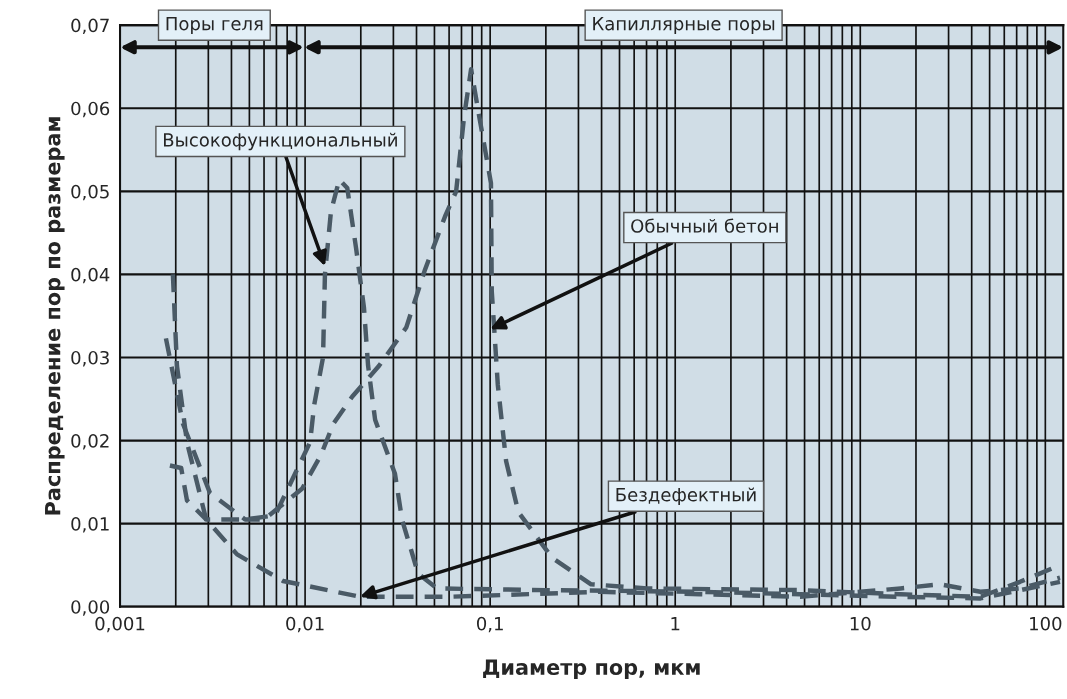 Image resolution: width=1067 pixels, height=699 pixels. I want to click on annotation: Бездефектный, so click(686, 496).